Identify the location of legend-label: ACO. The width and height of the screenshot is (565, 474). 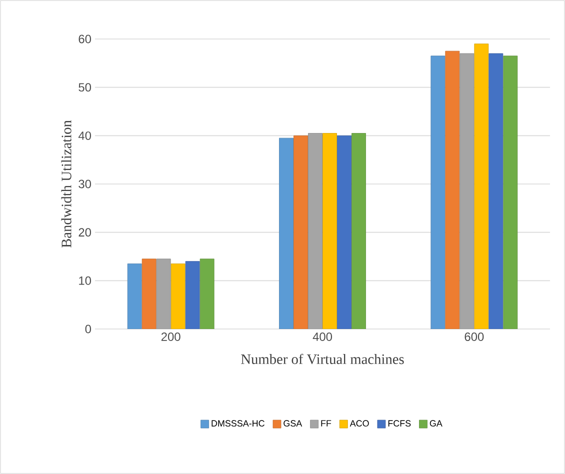
(359, 423).